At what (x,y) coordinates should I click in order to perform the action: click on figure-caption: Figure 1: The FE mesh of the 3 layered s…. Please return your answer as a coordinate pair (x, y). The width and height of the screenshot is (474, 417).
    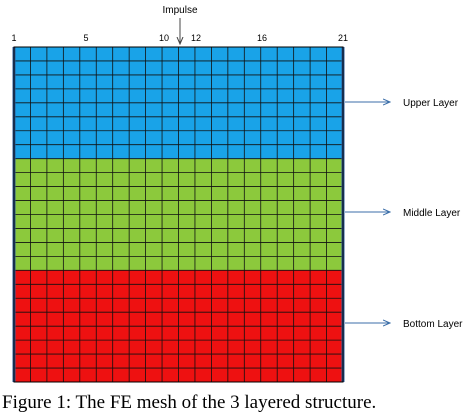
    Looking at the image, I should click on (189, 402).